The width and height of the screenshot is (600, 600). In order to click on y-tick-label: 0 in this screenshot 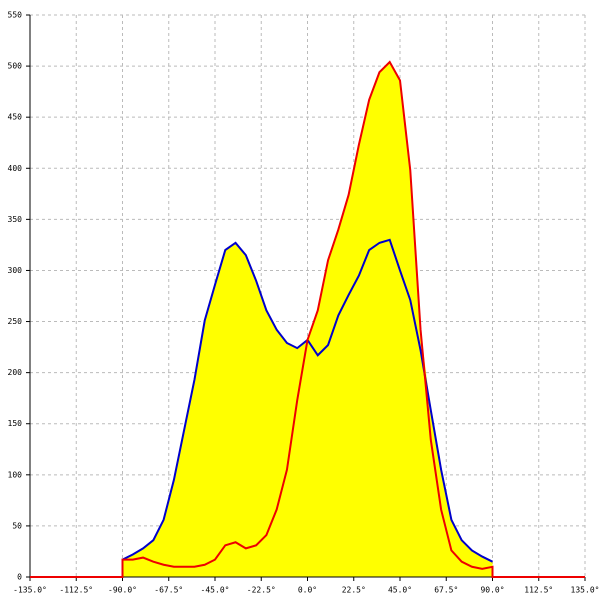, I will do `click(19, 577)`.